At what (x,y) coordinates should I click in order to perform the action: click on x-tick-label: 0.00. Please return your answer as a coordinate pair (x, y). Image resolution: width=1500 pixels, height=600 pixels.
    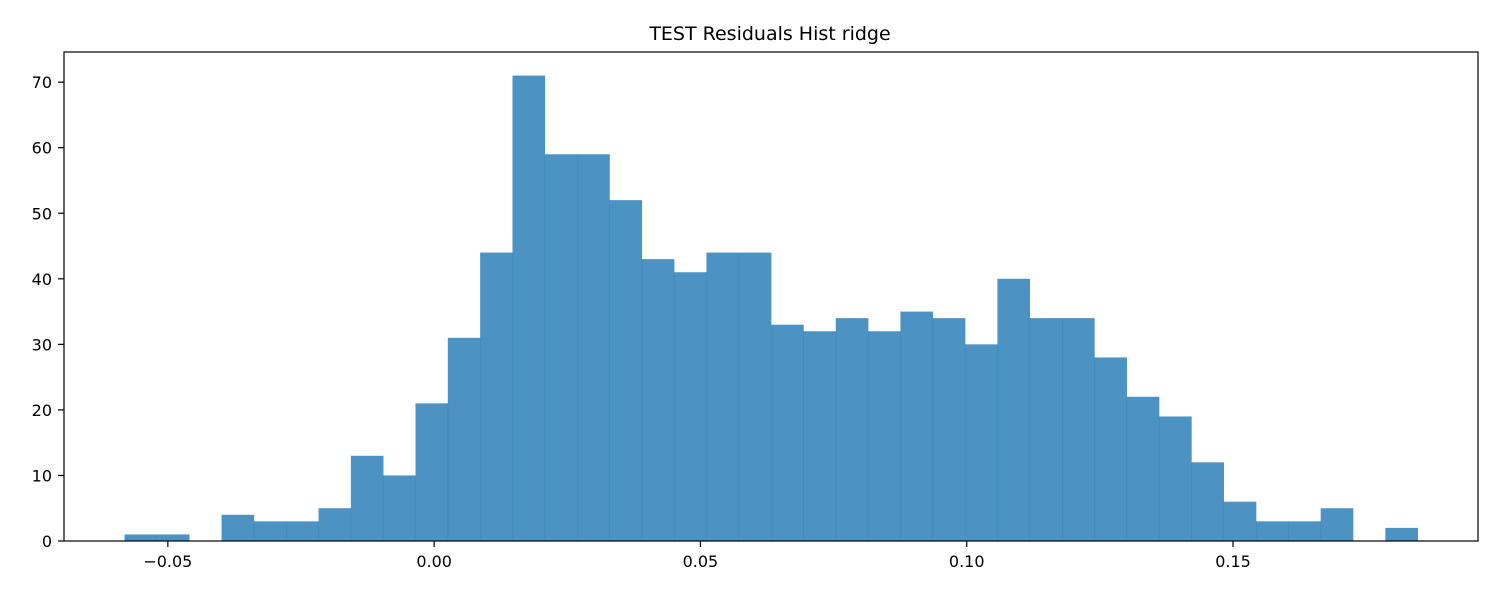
    Looking at the image, I should click on (434, 561).